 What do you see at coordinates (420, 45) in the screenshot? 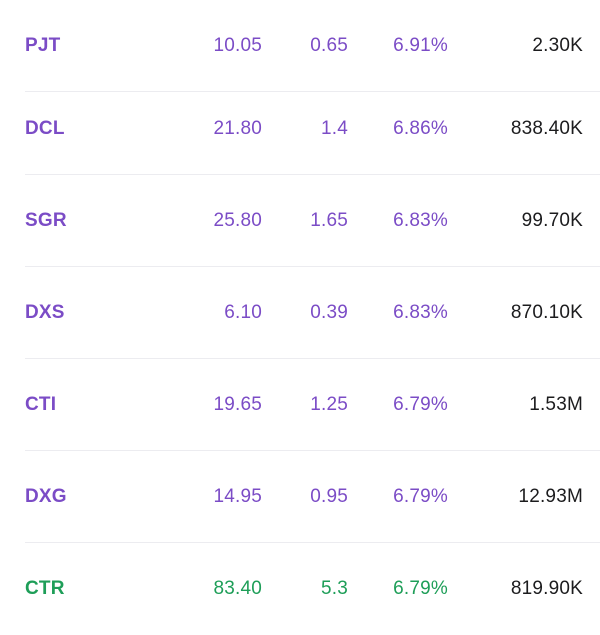
I see `stock-change-percent: 6.91%` at bounding box center [420, 45].